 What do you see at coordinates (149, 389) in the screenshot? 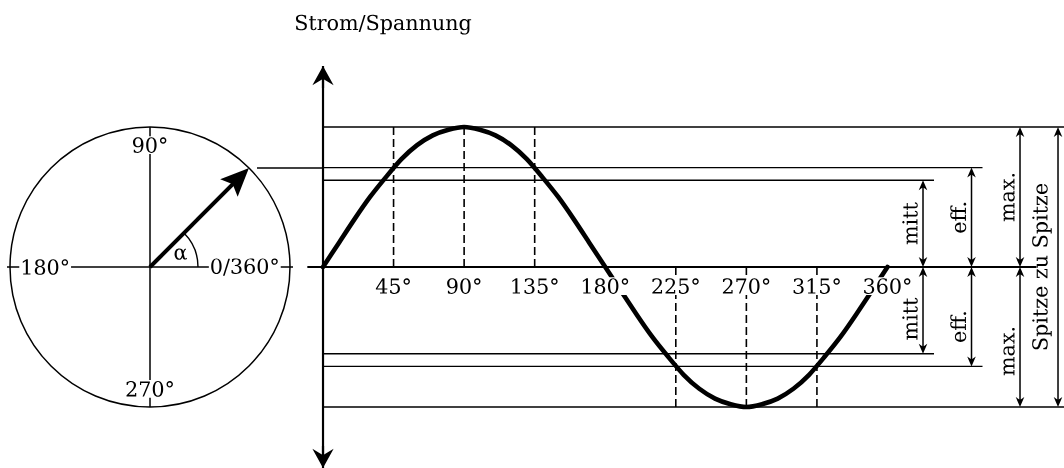
I see `text: 270°` at bounding box center [149, 389].